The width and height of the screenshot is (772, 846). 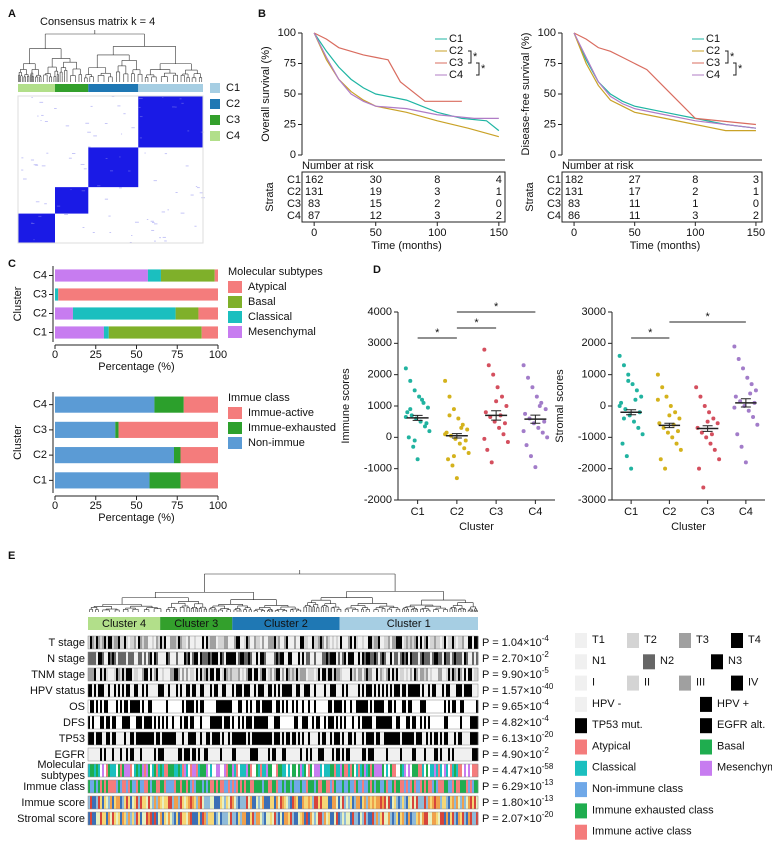 What do you see at coordinates (526, 94) in the screenshot?
I see `y-axis-label: Disease-free survival (%)` at bounding box center [526, 94].